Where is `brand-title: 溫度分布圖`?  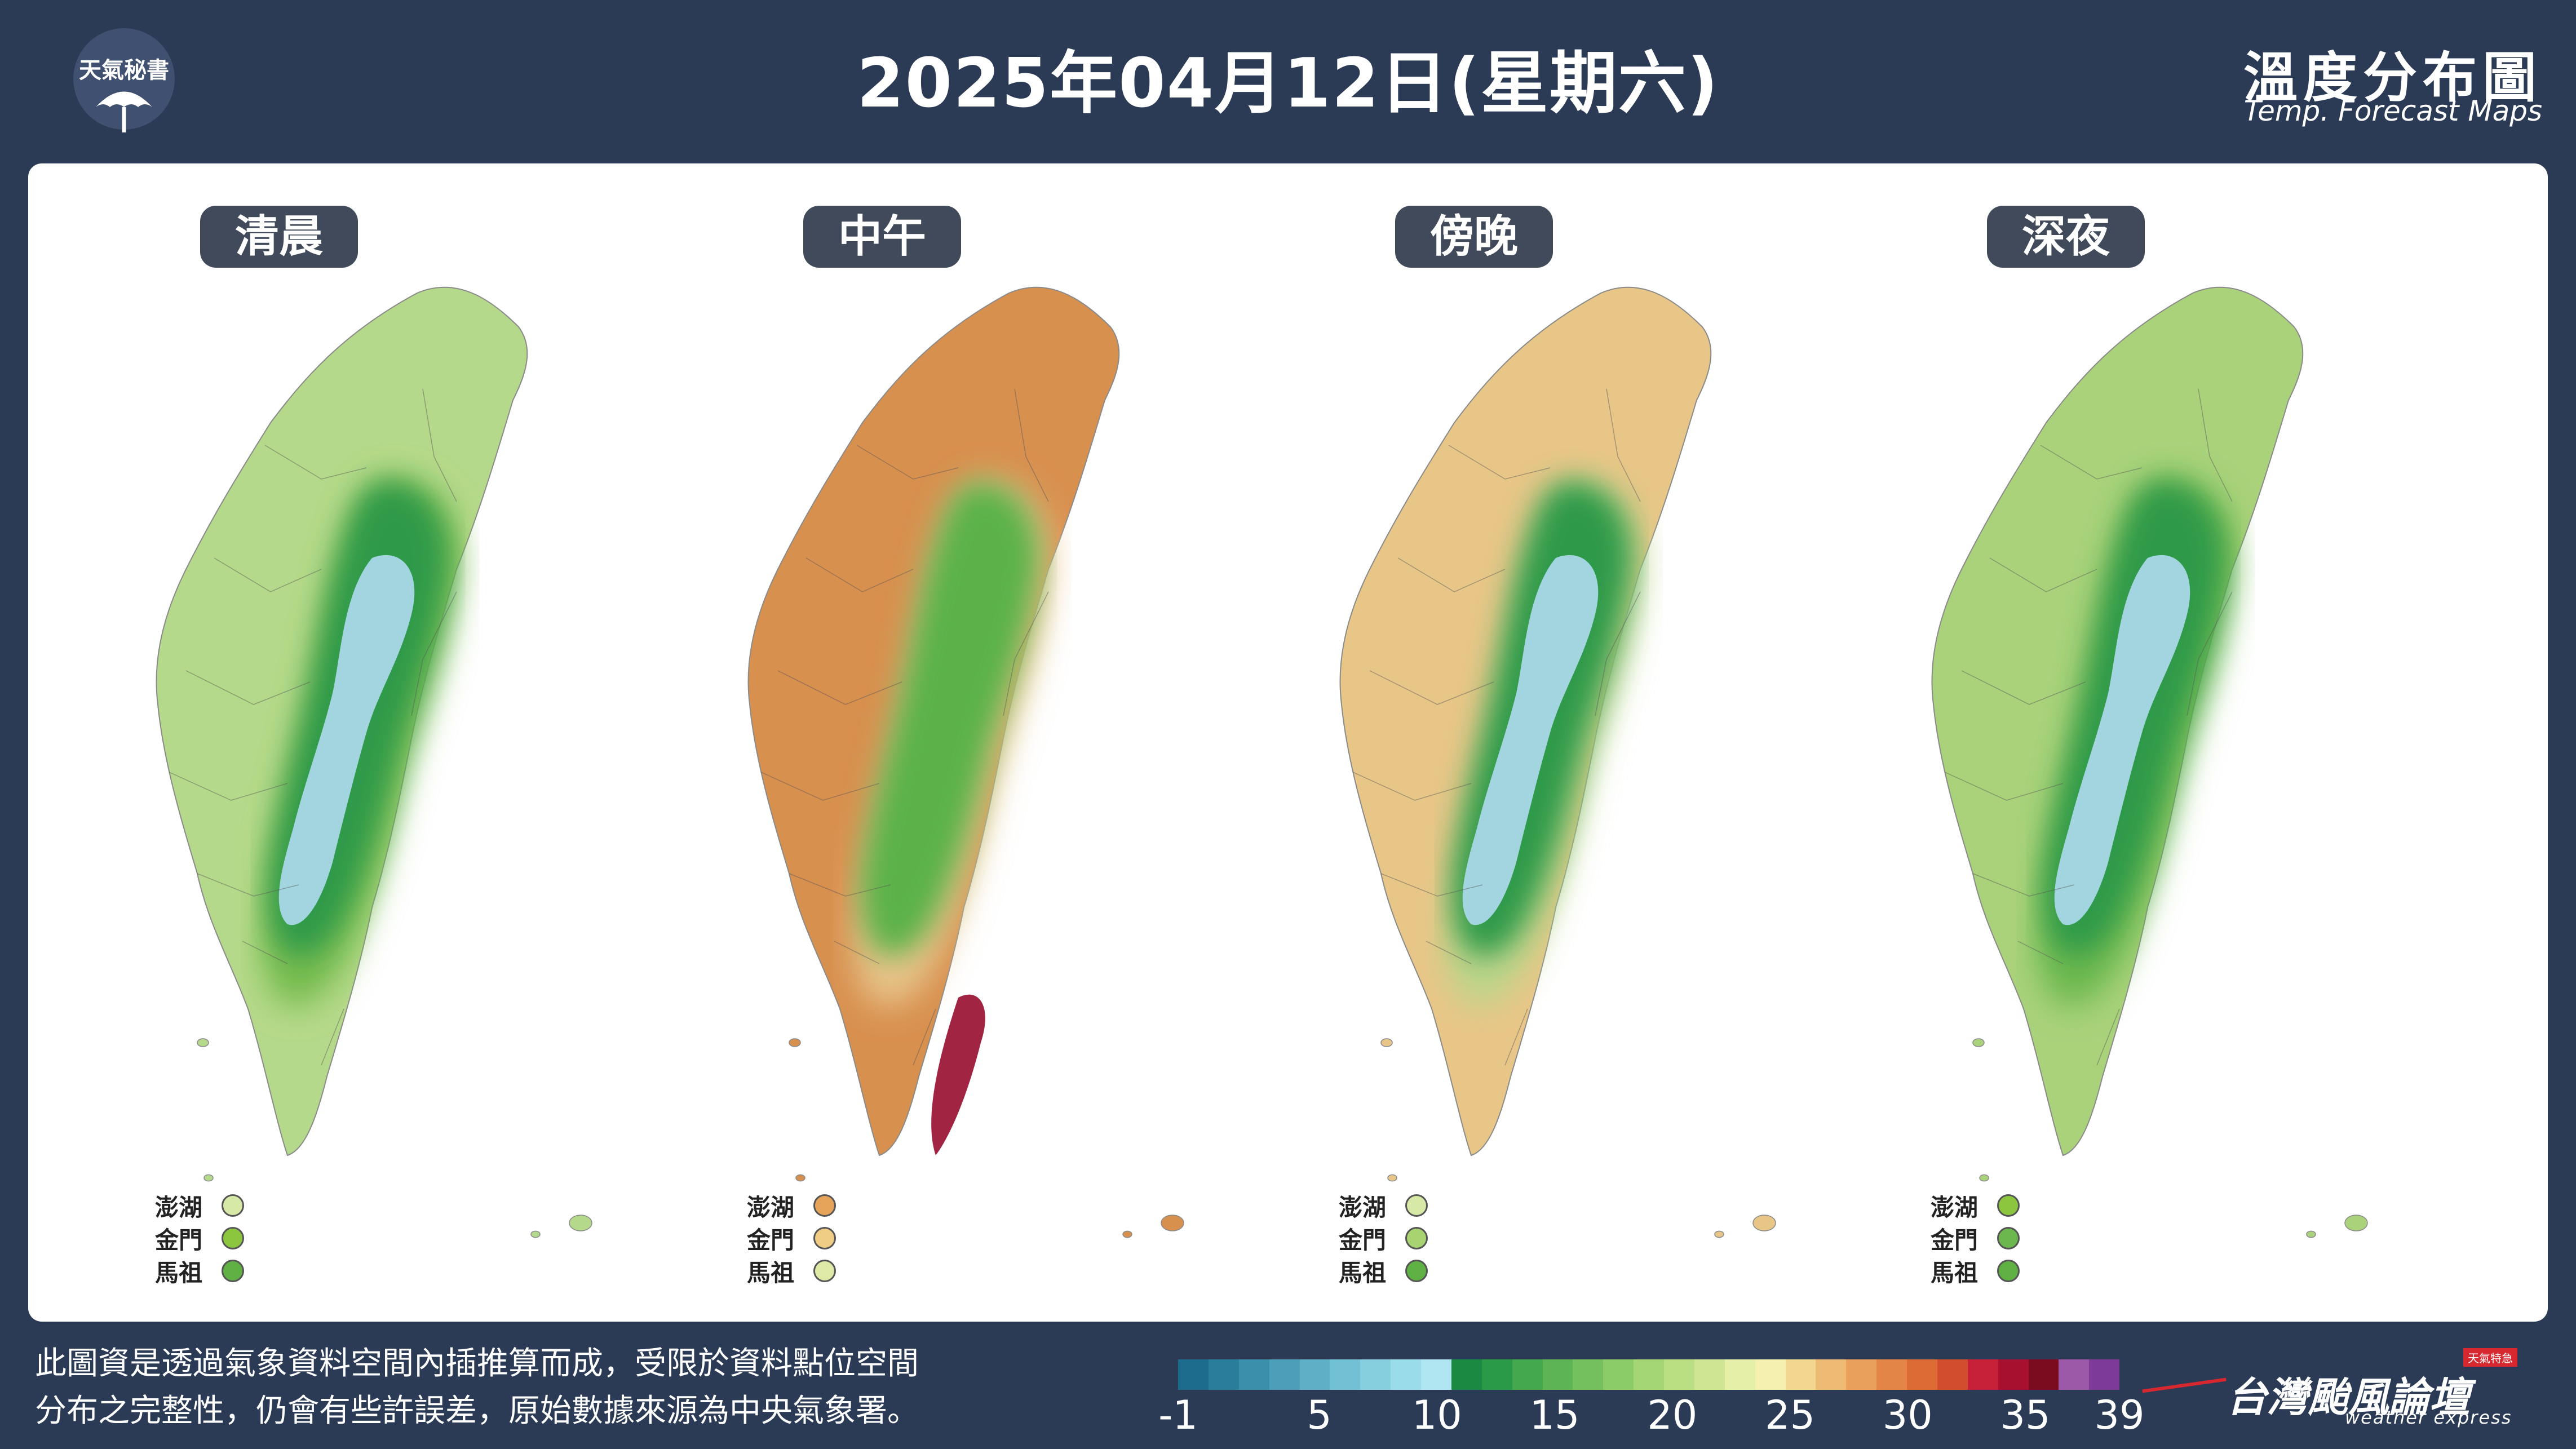 brand-title: 溫度分布圖 is located at coordinates (2392, 77).